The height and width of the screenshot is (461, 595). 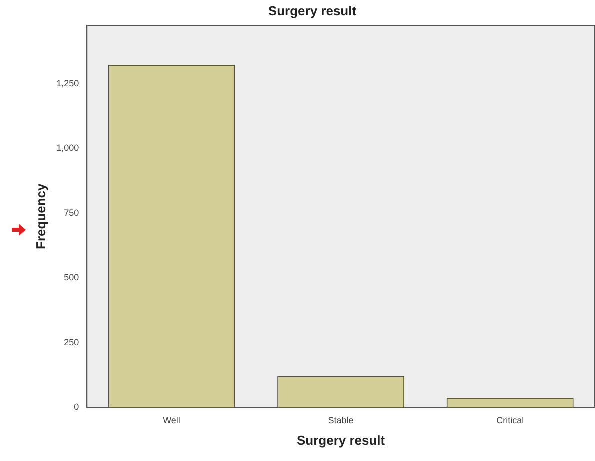 I want to click on y-axis-title: Frequency, so click(x=40, y=216).